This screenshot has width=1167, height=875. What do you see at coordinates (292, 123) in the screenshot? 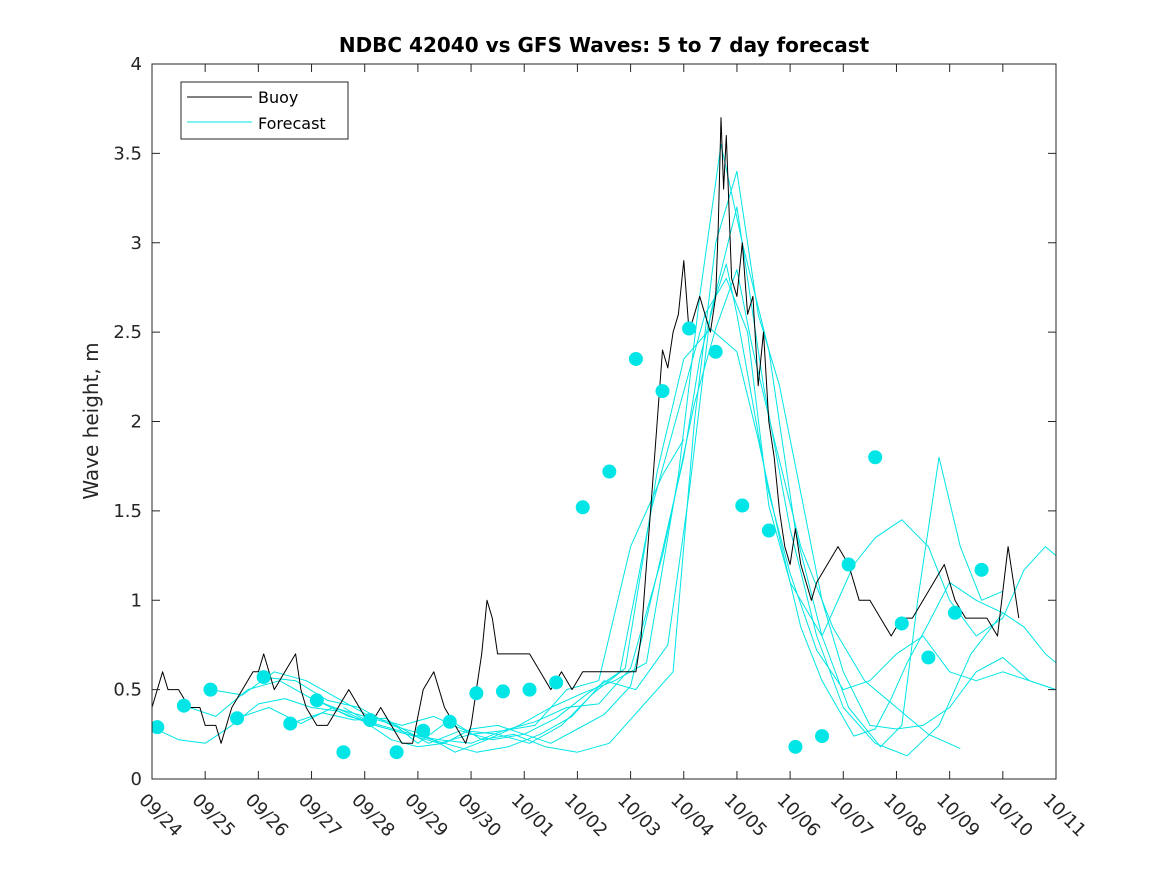
I see `legend-forecast-label: Forecast` at bounding box center [292, 123].